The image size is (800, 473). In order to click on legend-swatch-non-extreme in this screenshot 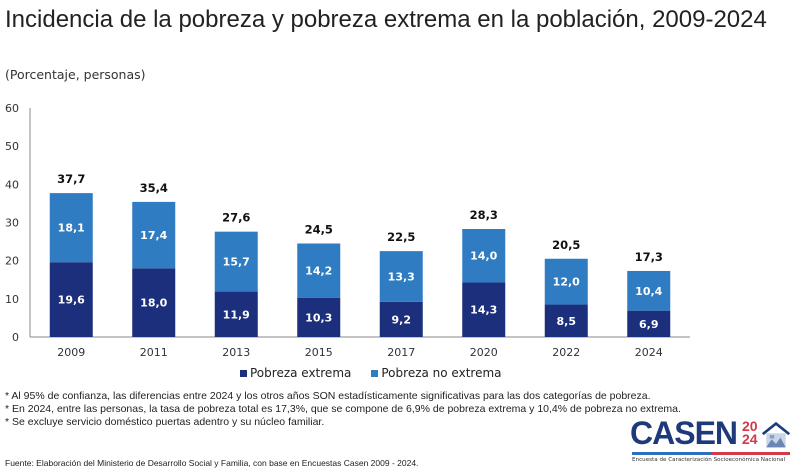, I will do `click(375, 373)`.